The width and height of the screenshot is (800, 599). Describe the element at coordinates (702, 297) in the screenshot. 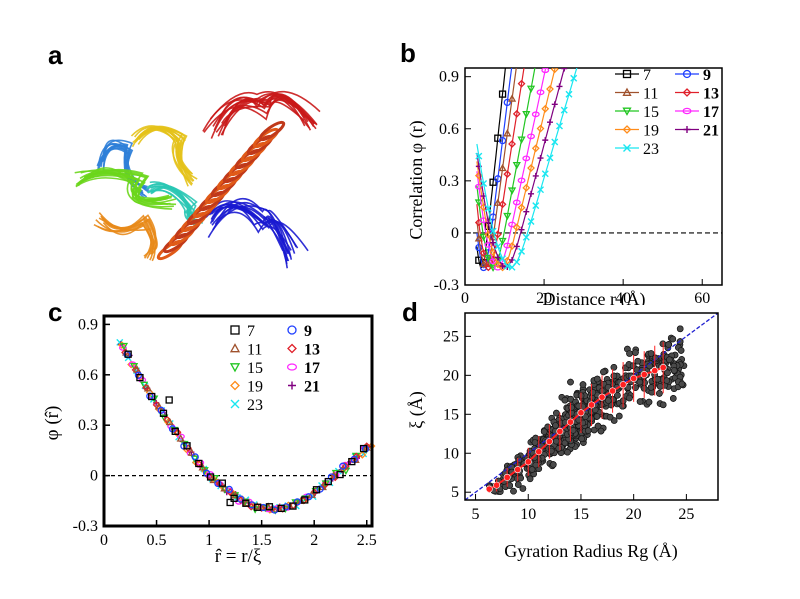

I see `chart-b-xtick-label: 60` at that location.